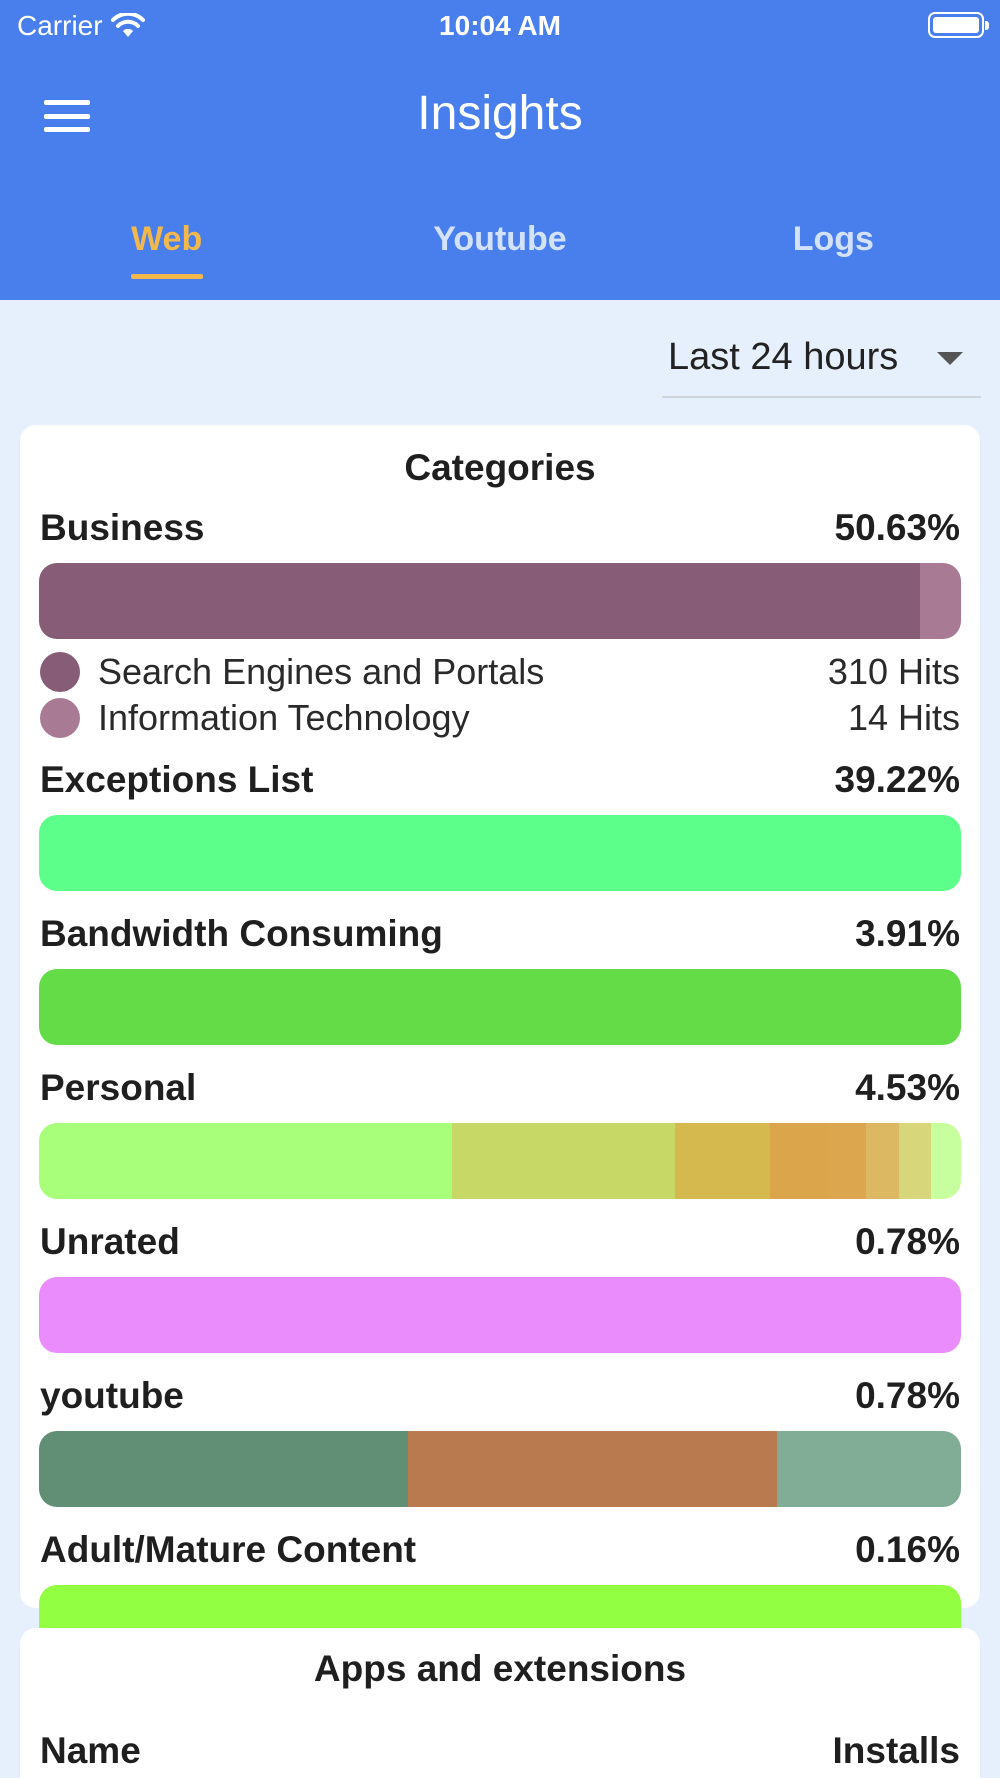 The height and width of the screenshot is (1778, 1000). I want to click on category-name: Exceptions List, so click(177, 779).